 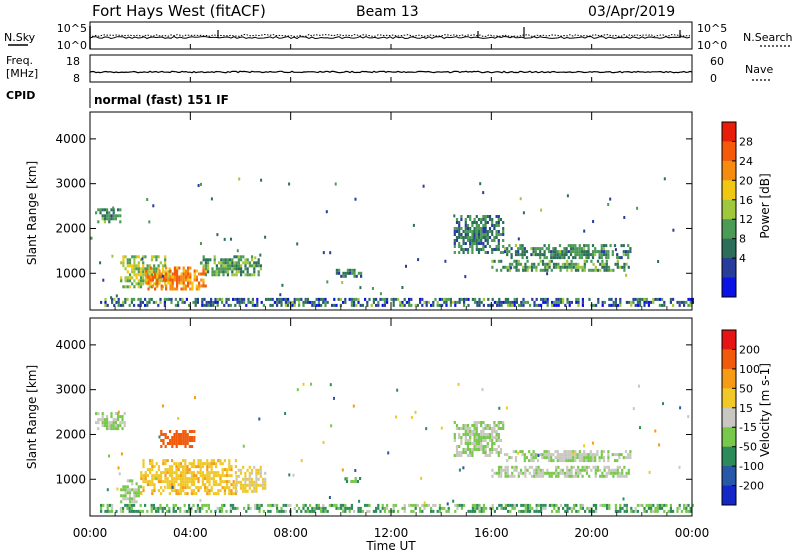 I want to click on power-region, so click(x=176, y=278).